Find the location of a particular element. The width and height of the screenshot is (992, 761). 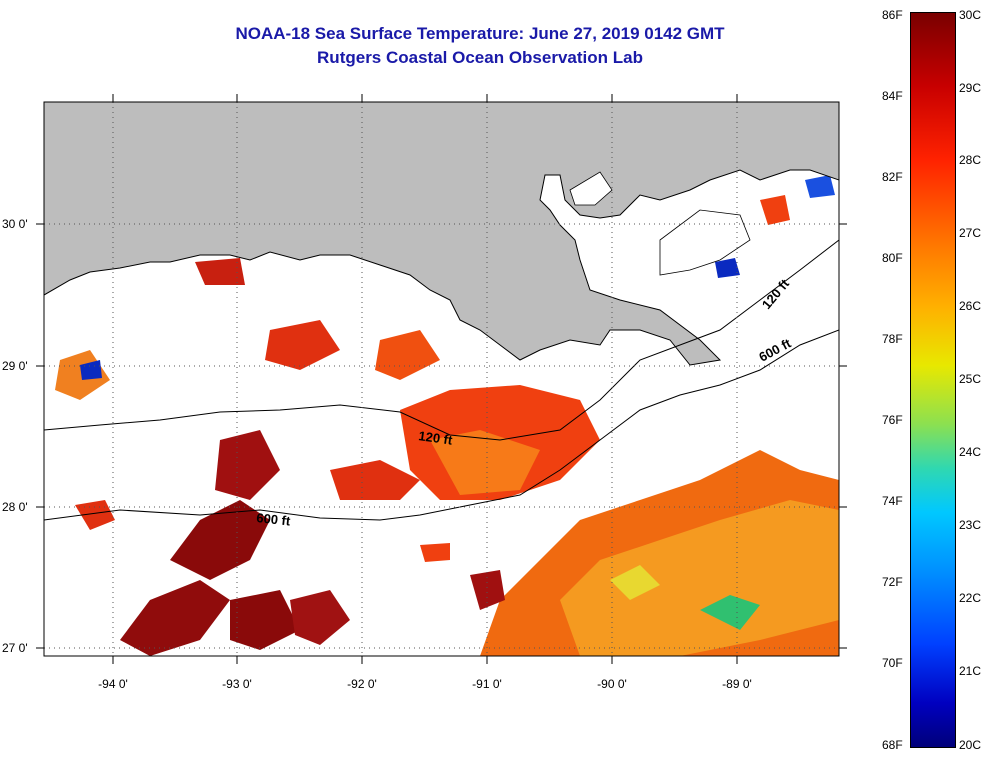

lon-label: -91 0' is located at coordinates (487, 684).